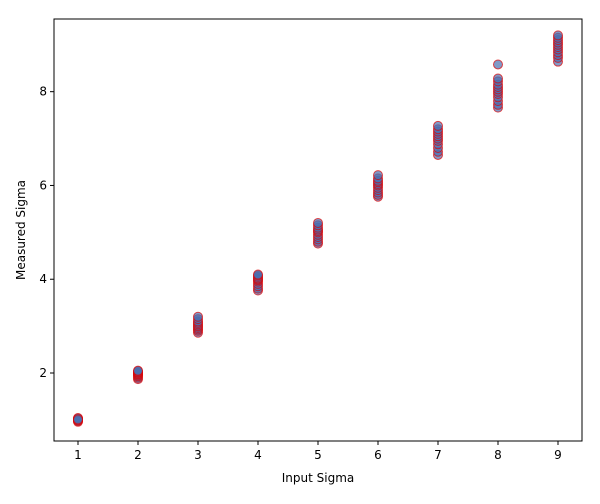 Image resolution: width=600 pixels, height=504 pixels. What do you see at coordinates (43, 92) in the screenshot?
I see `y-tick-label: 8` at bounding box center [43, 92].